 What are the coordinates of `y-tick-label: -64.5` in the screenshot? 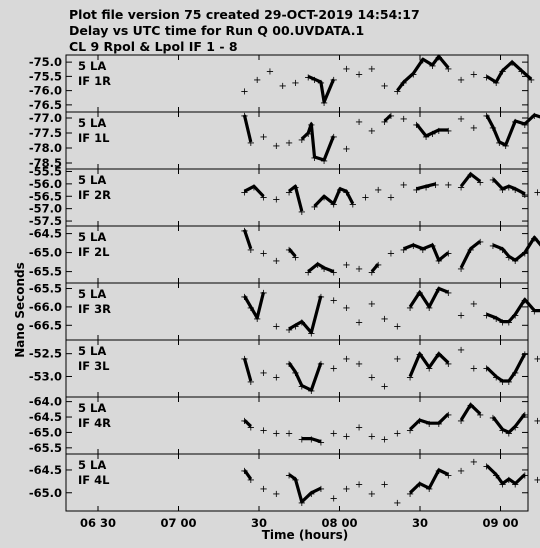 It's located at (45, 417).